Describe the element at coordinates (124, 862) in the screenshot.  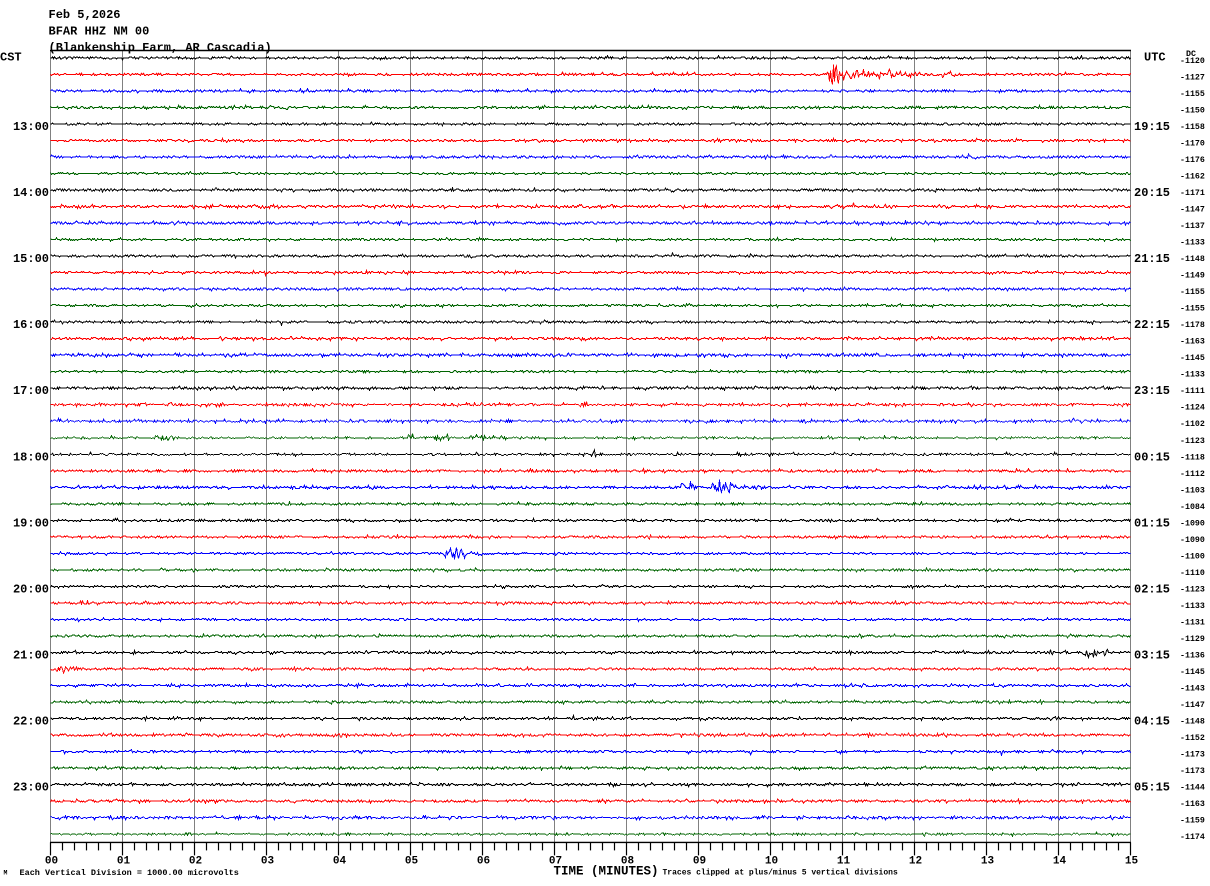
I see `svg-text: 01` at that location.